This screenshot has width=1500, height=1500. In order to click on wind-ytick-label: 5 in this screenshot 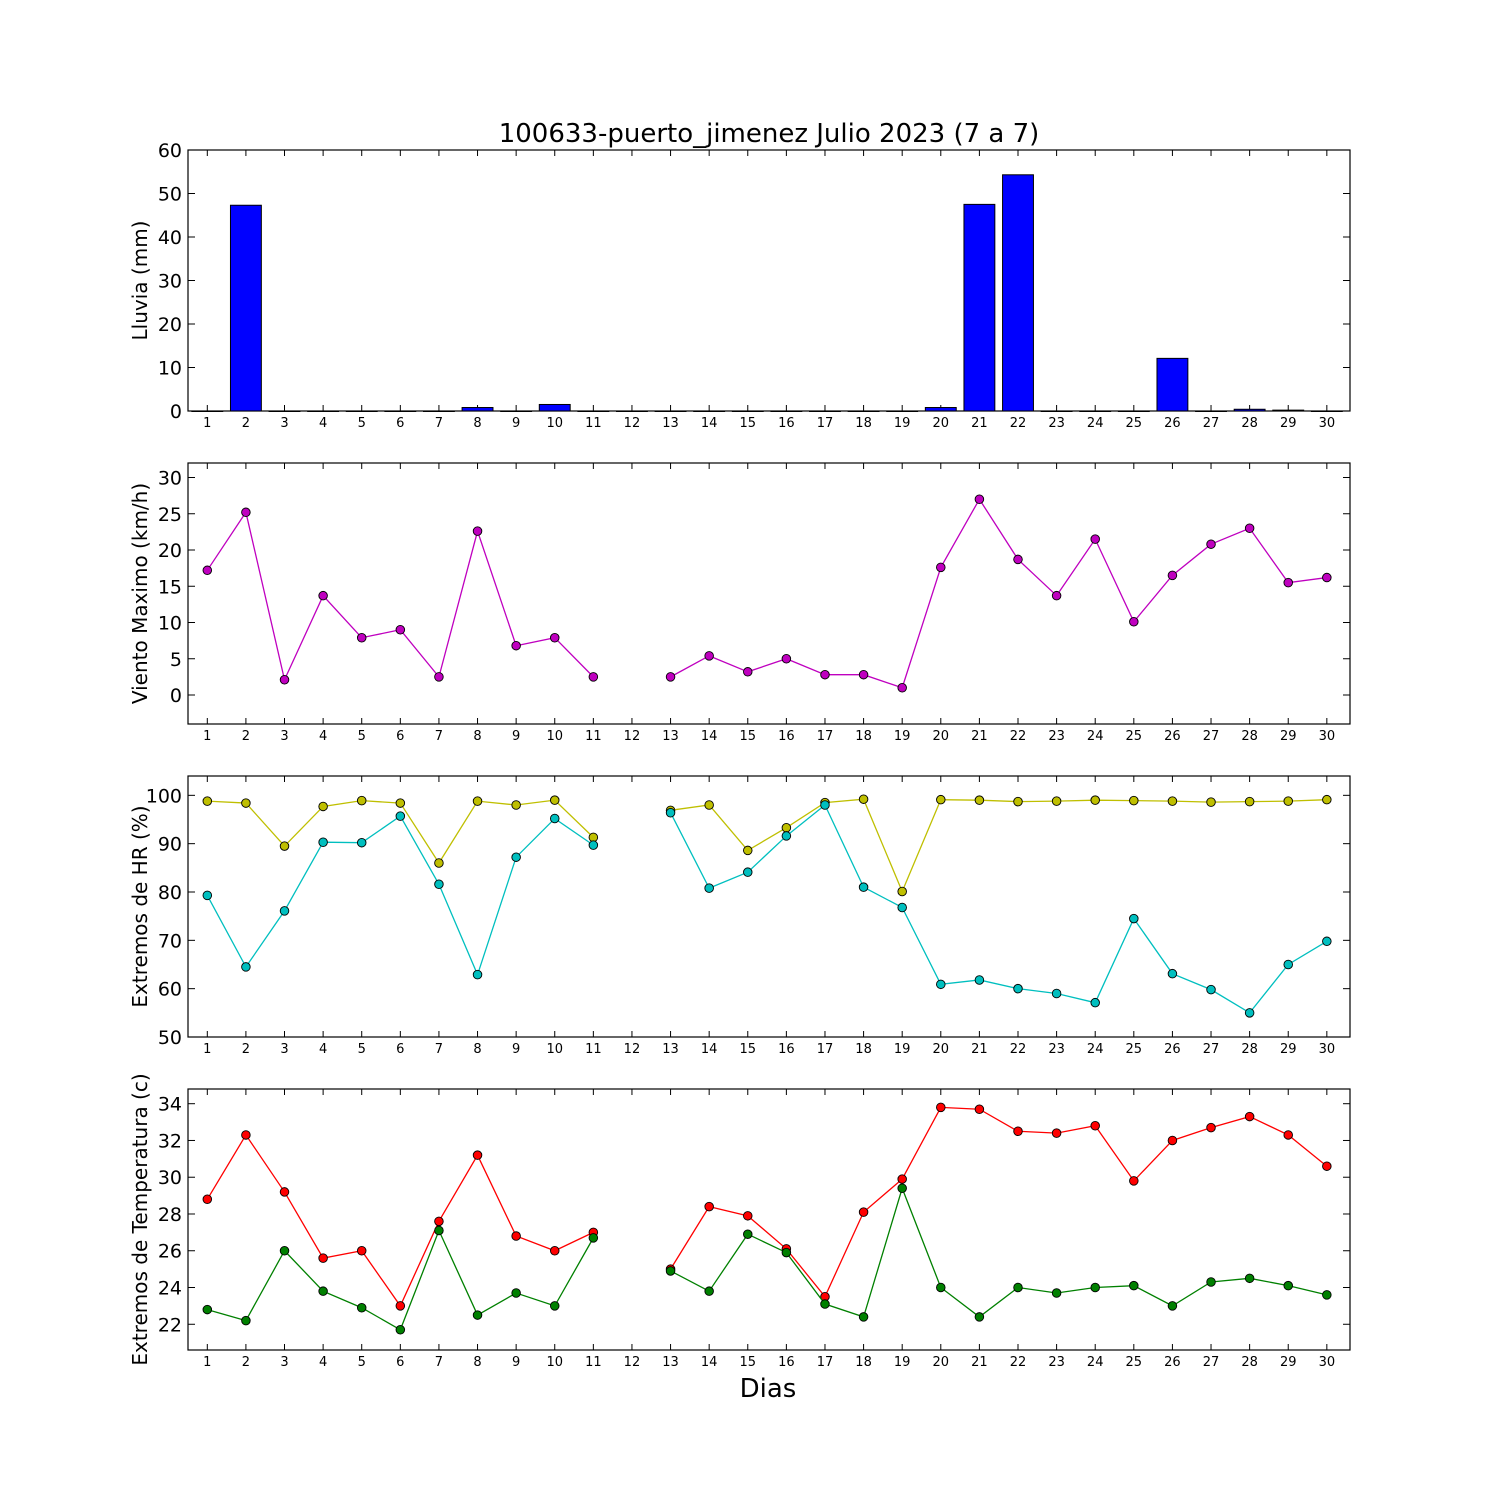, I will do `click(176, 660)`.